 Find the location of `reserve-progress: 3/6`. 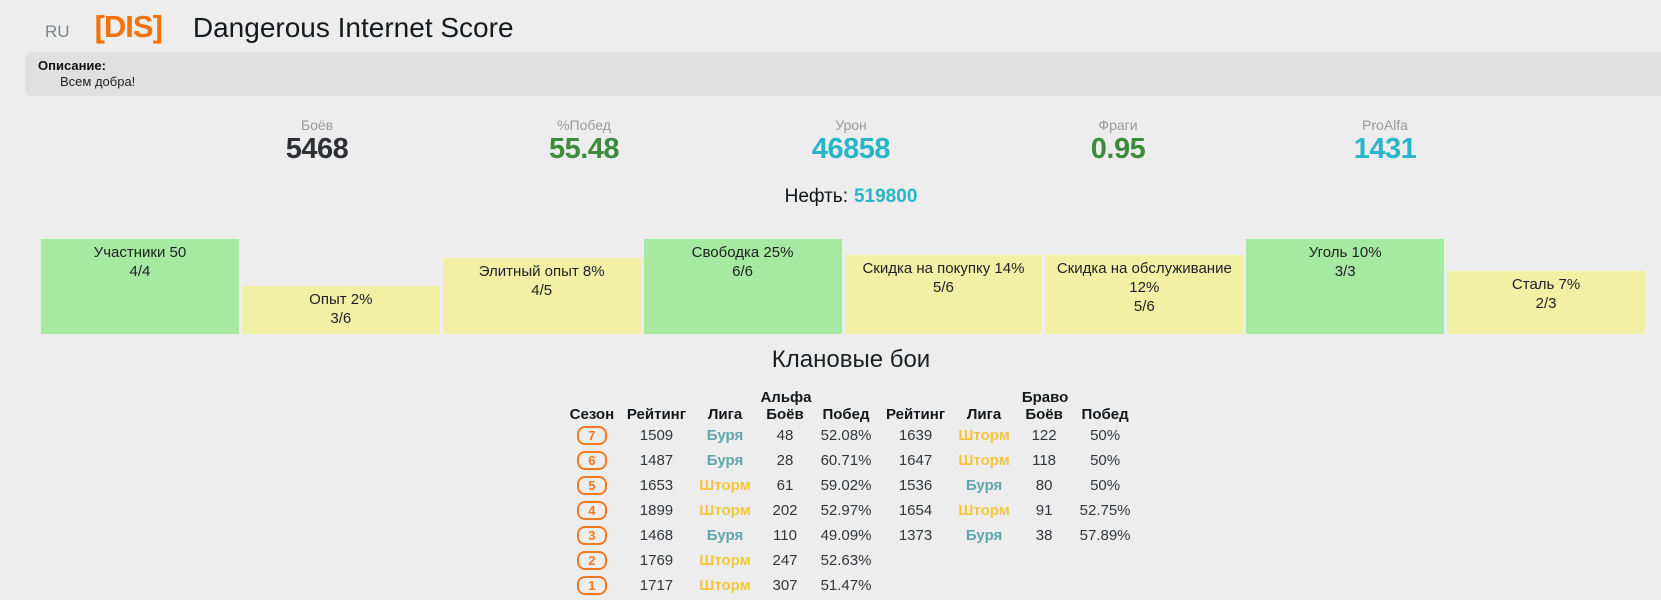

reserve-progress: 3/6 is located at coordinates (341, 318).